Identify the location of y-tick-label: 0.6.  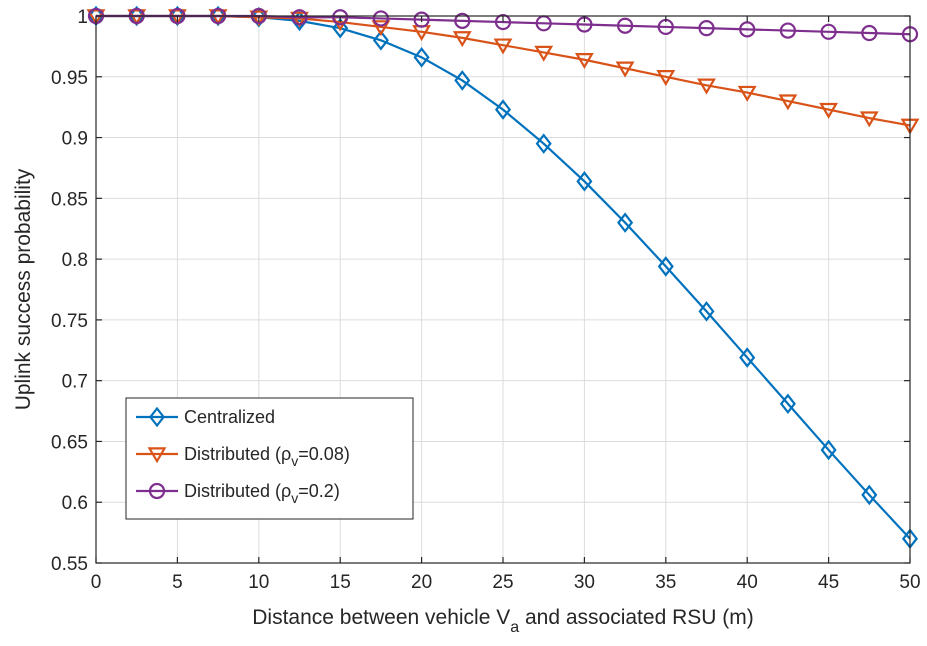
(75, 503).